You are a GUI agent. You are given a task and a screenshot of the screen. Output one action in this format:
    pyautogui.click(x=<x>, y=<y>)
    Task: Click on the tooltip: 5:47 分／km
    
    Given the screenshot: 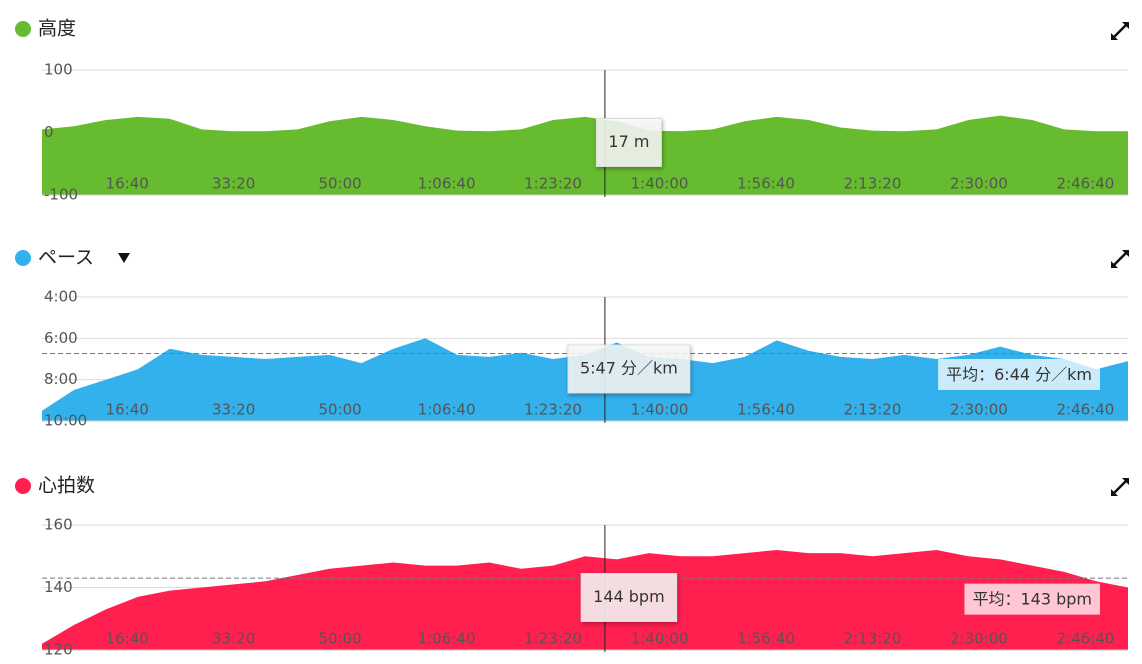 What is the action you would take?
    pyautogui.click(x=629, y=369)
    